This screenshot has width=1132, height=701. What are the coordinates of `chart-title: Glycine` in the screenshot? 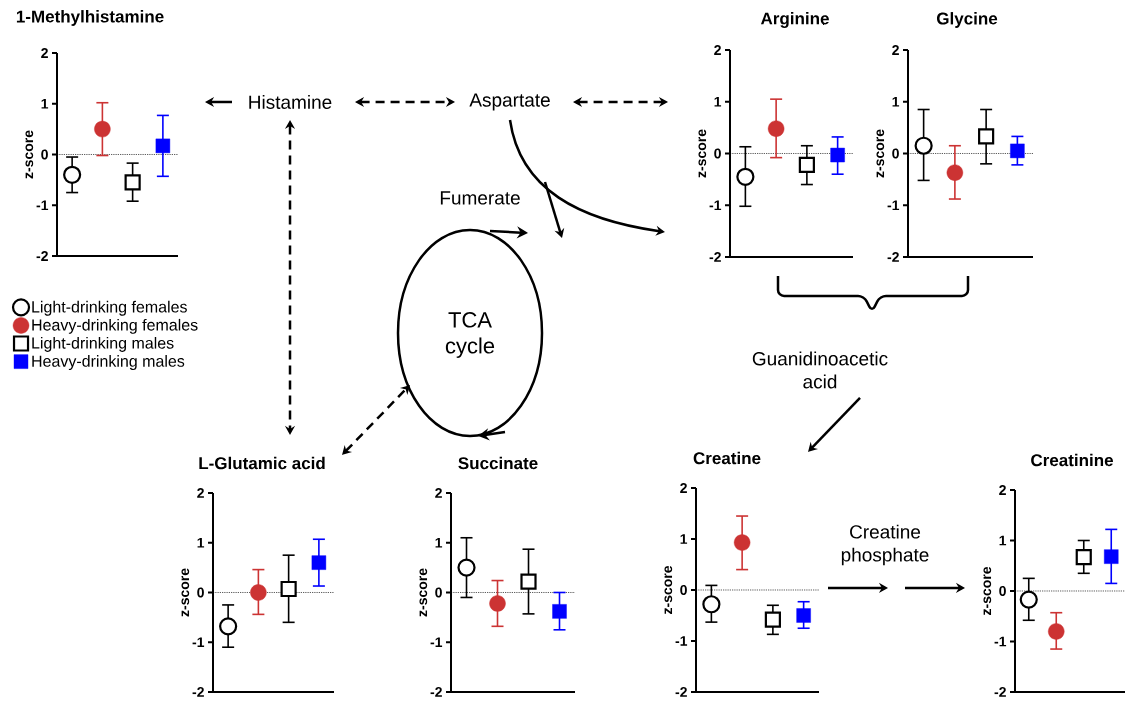 It's located at (967, 20).